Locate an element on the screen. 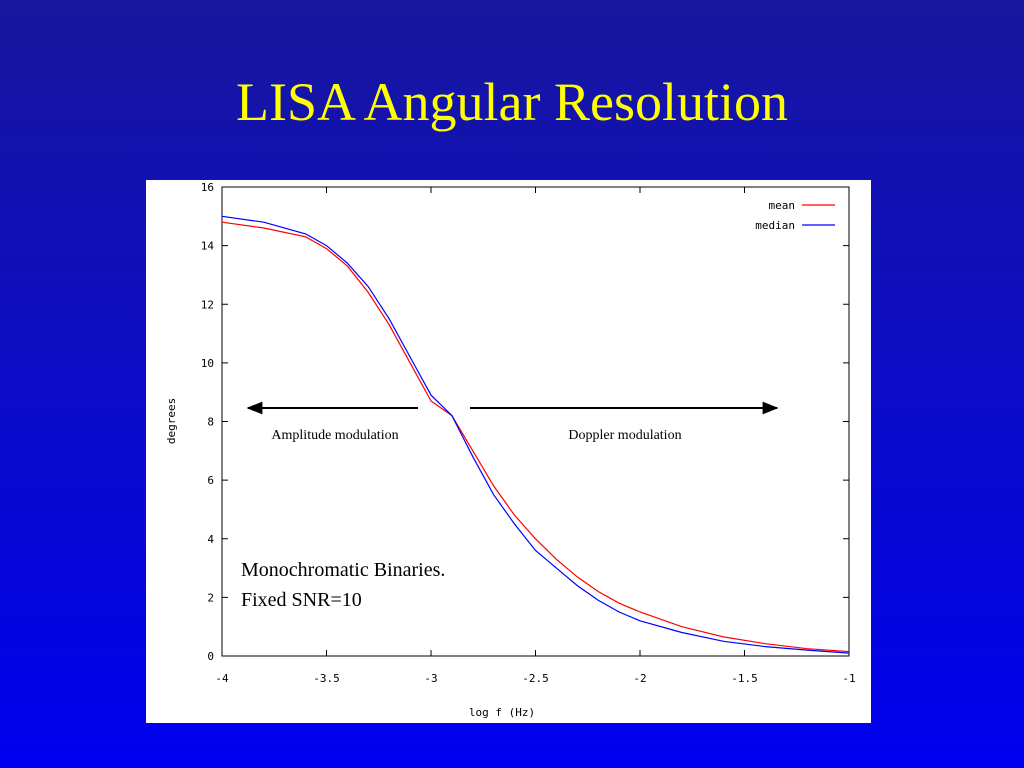 The width and height of the screenshot is (1024, 768). x-tick-label: -4 is located at coordinates (222, 678).